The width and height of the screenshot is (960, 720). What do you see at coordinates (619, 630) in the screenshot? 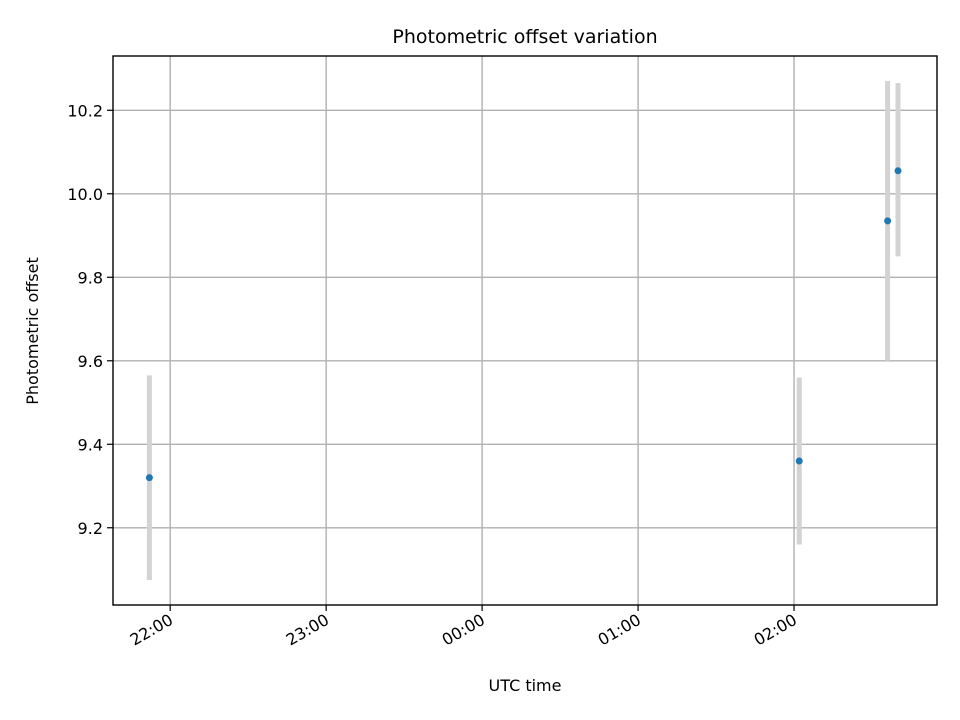
I see `x-tick-label: 01:00` at bounding box center [619, 630].